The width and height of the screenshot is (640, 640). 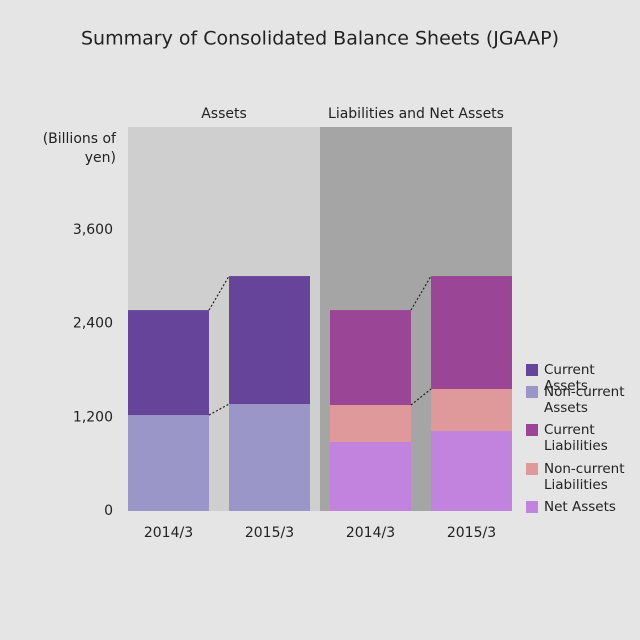 What do you see at coordinates (576, 438) in the screenshot?
I see `legend-label: Current Liabilities` at bounding box center [576, 438].